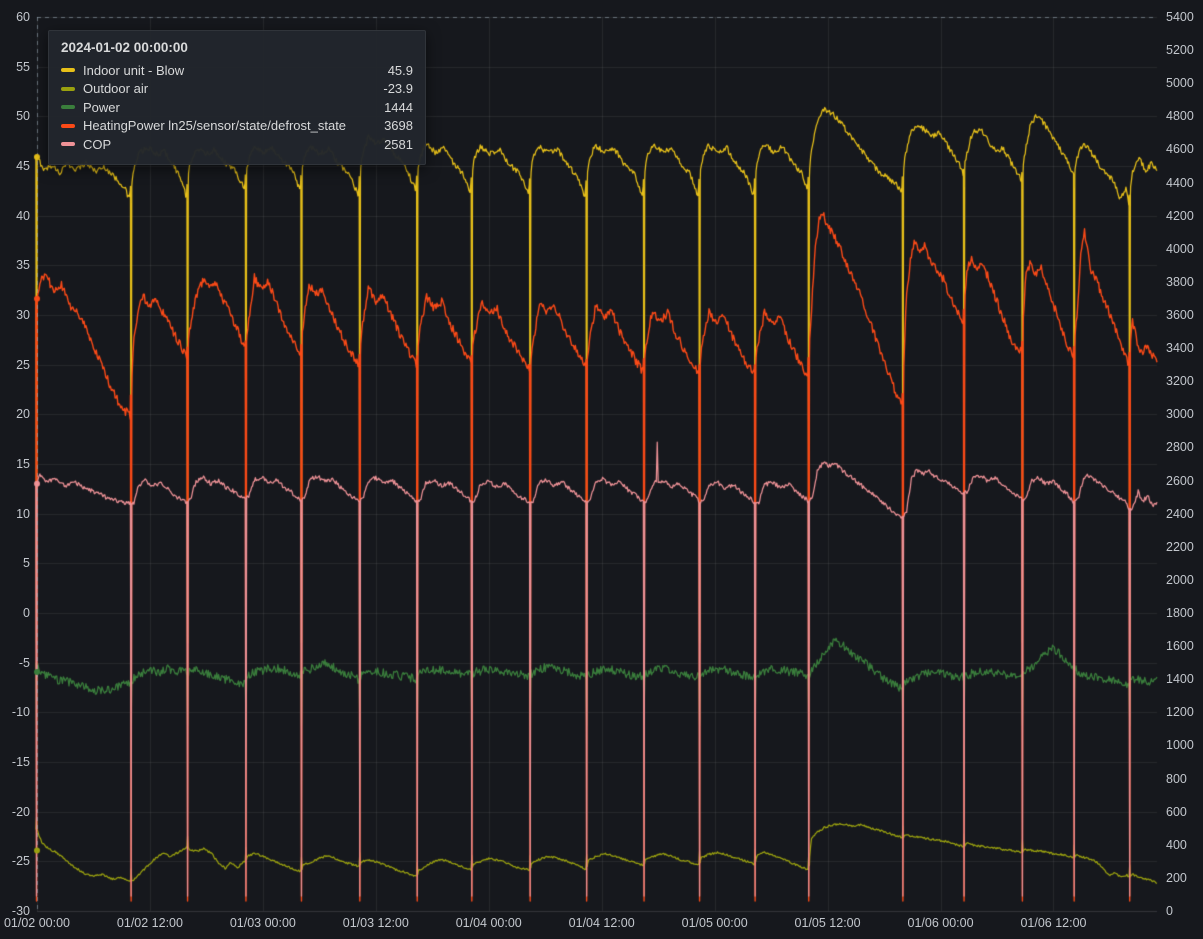 This screenshot has width=1203, height=939. Describe the element at coordinates (1180, 613) in the screenshot. I see `y-right-tick-label: 1800` at that location.